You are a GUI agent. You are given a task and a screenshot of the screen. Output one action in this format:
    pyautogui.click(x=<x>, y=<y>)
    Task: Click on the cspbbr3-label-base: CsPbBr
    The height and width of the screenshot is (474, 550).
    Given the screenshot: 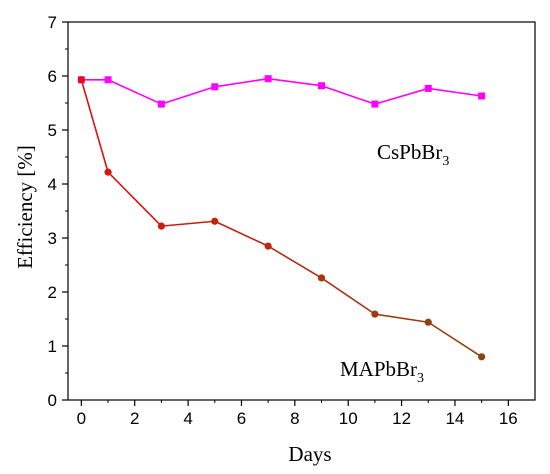 What is the action you would take?
    pyautogui.click(x=409, y=152)
    